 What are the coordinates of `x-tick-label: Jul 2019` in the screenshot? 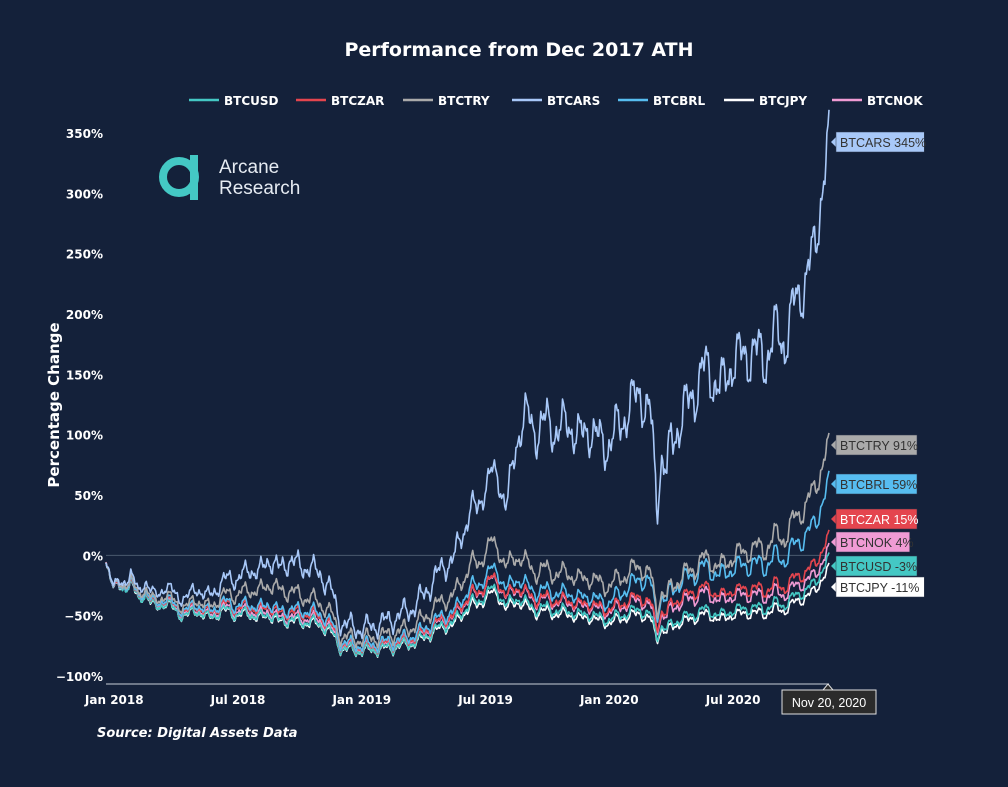 It's located at (485, 700).